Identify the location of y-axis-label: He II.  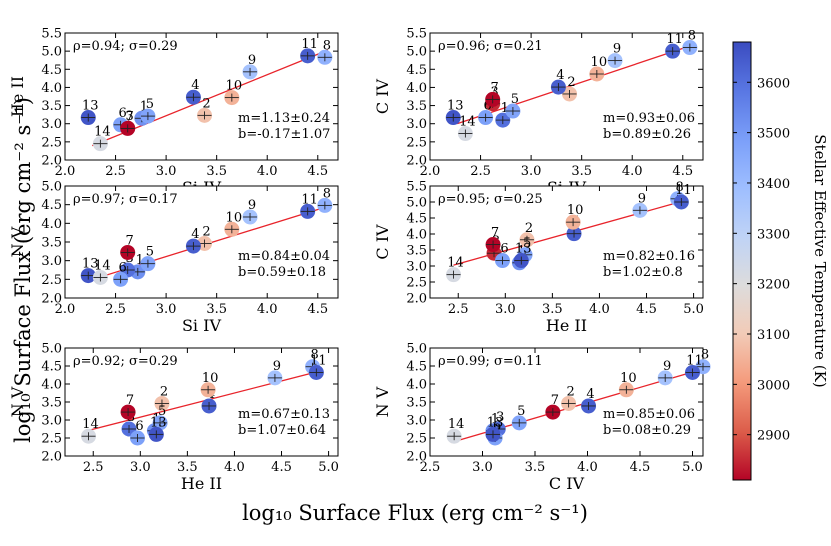
(17, 96).